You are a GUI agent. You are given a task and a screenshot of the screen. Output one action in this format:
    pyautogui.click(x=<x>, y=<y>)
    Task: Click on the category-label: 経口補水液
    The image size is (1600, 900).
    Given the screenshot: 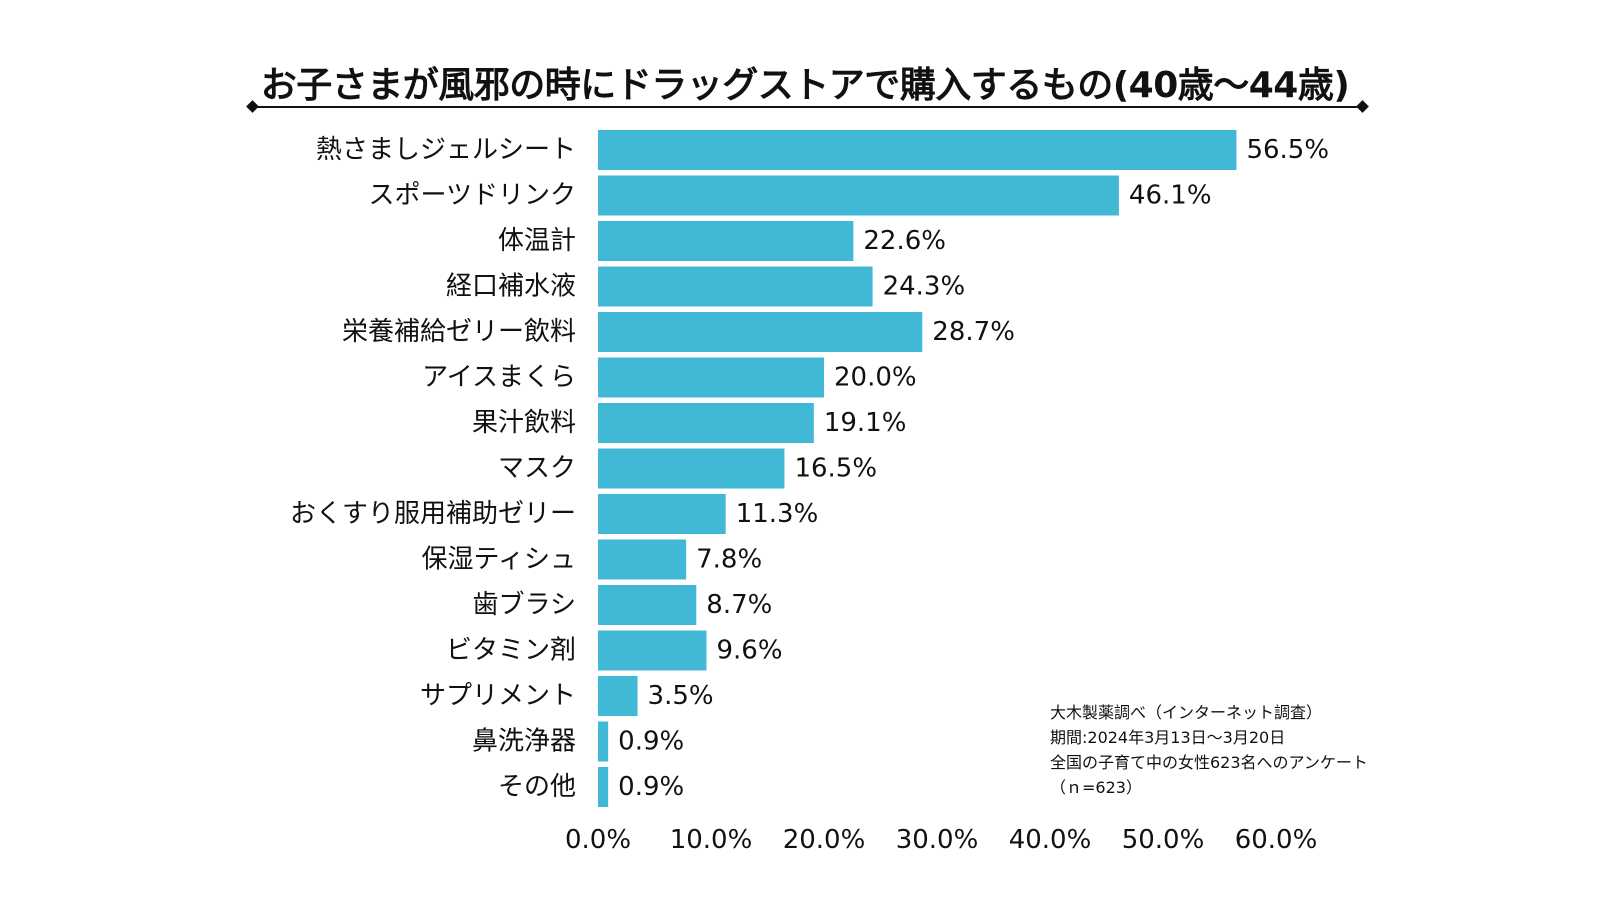 What is the action you would take?
    pyautogui.click(x=511, y=287)
    